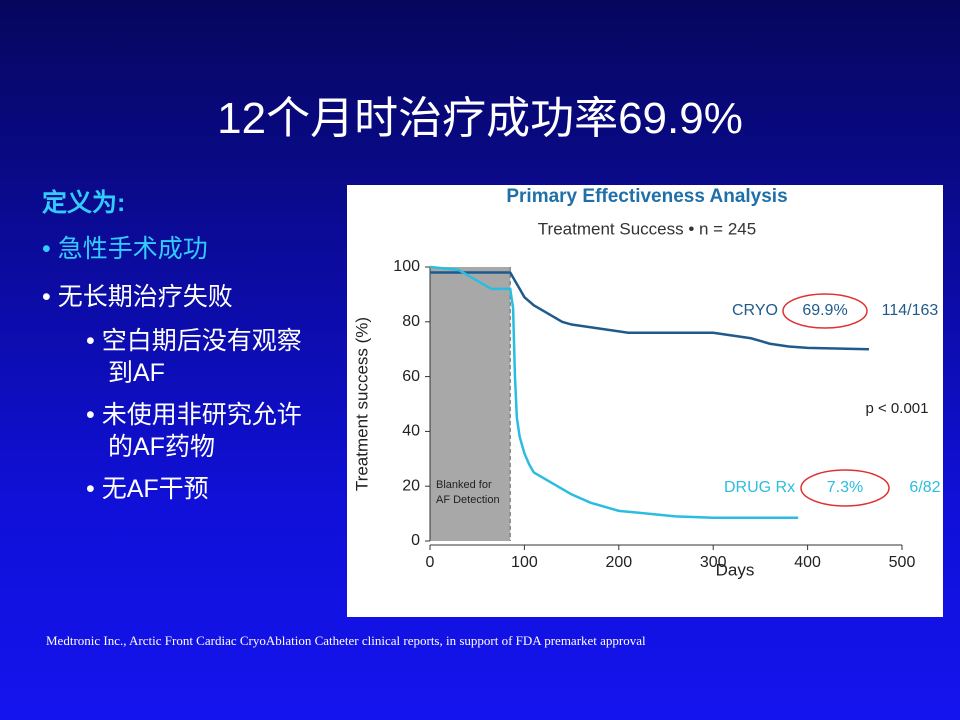  I want to click on x-tick-label: 500, so click(902, 562).